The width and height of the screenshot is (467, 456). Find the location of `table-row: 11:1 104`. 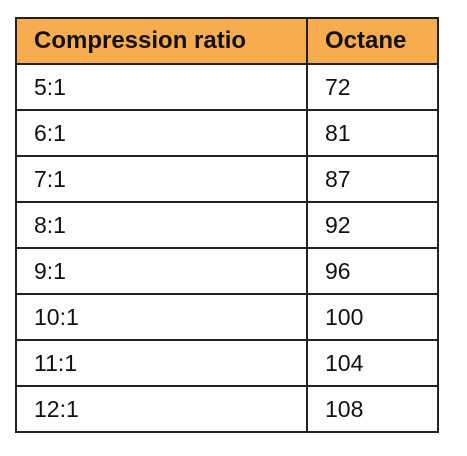

table-row: 11:1 104 is located at coordinates (227, 363).